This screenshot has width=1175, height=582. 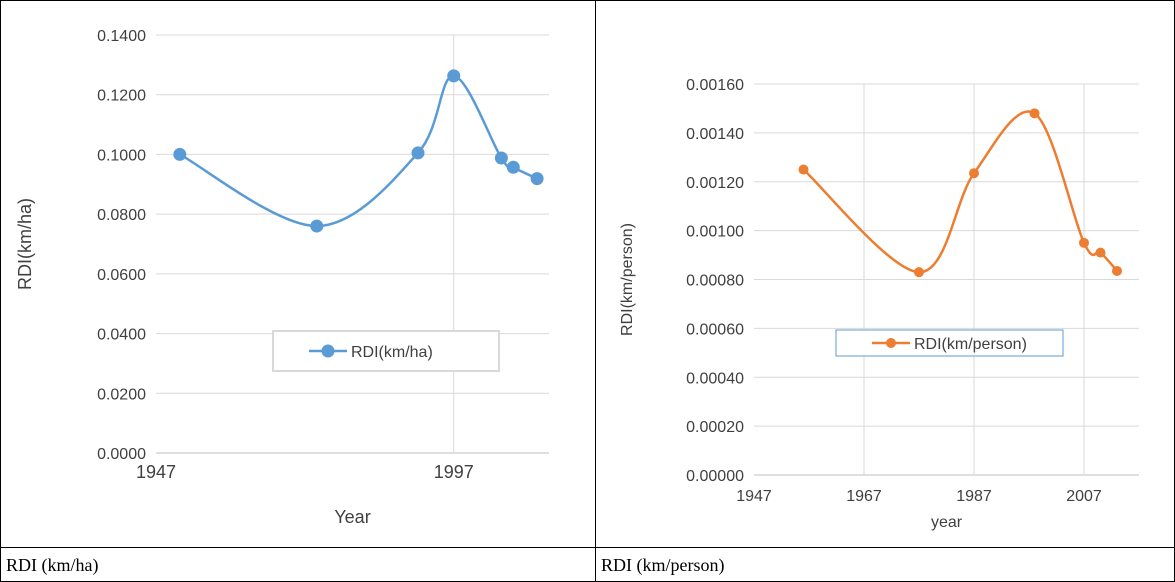 What do you see at coordinates (121, 394) in the screenshot?
I see `y-tick-label: 0.0200` at bounding box center [121, 394].